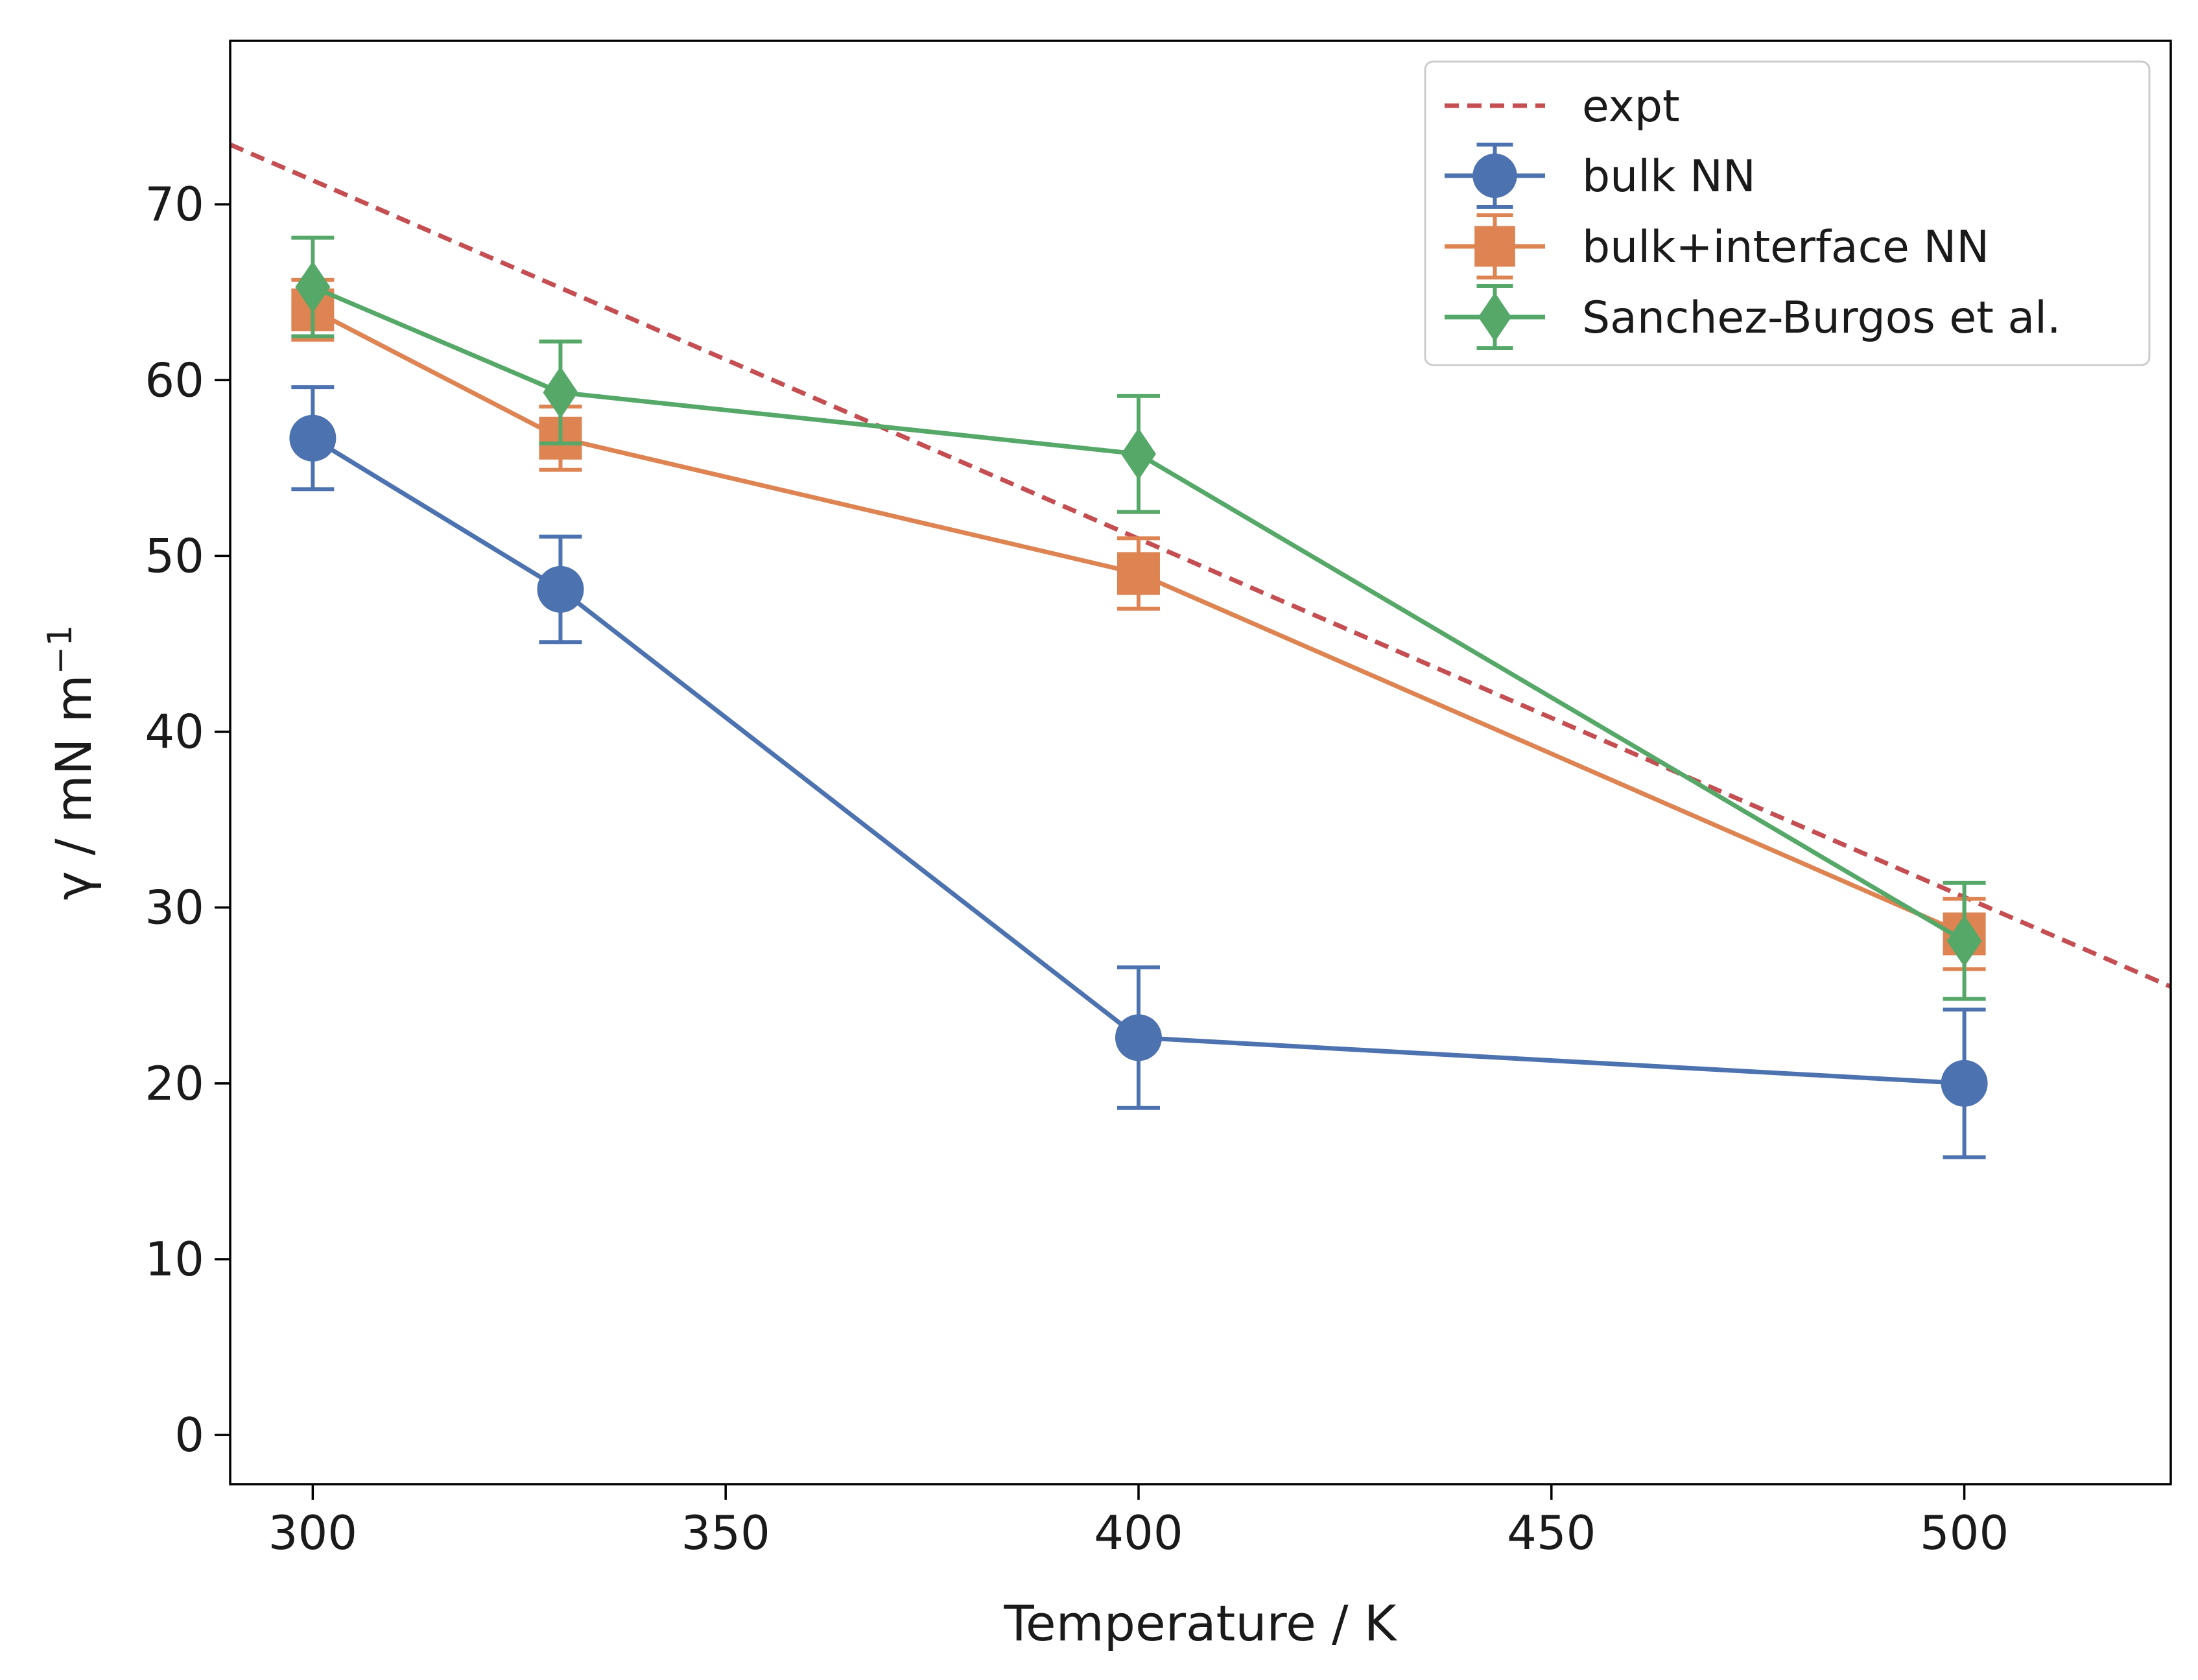 The image size is (2198, 1680). What do you see at coordinates (174, 732) in the screenshot?
I see `y-tick-label: 40` at bounding box center [174, 732].